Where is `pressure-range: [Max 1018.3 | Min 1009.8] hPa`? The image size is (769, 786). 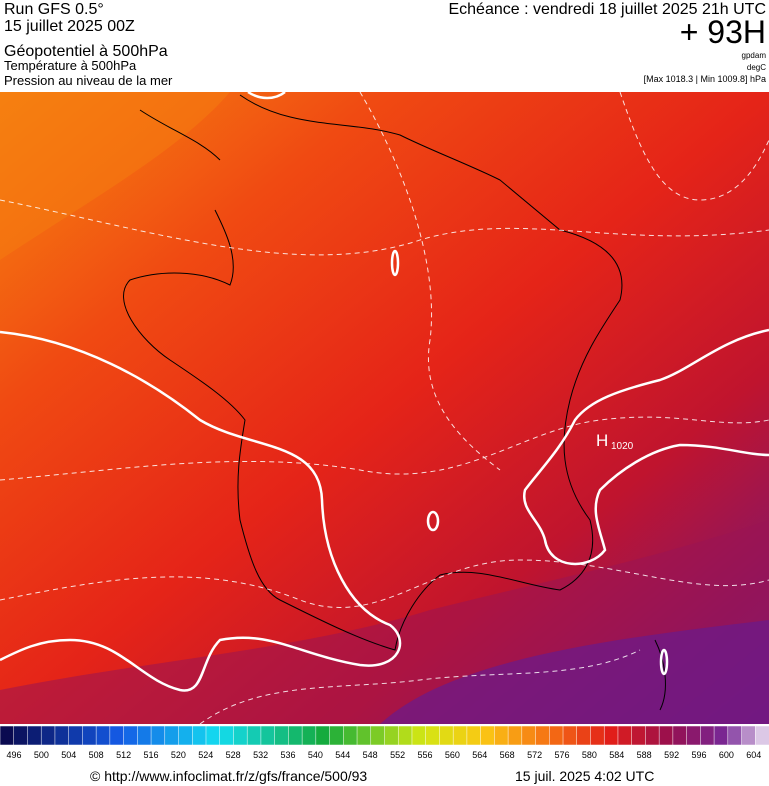 pressure-range: [Max 1018.3 | Min 1009.8] hPa is located at coordinates (705, 79).